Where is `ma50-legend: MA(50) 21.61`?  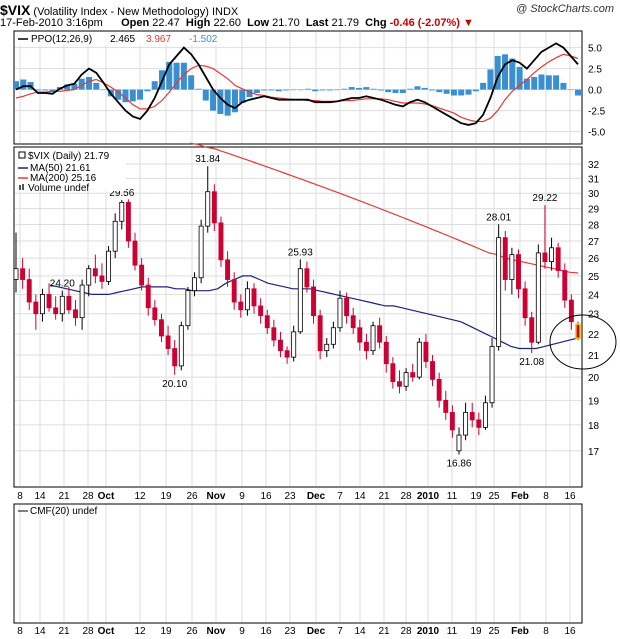 ma50-legend: MA(50) 21.61 is located at coordinates (60, 168).